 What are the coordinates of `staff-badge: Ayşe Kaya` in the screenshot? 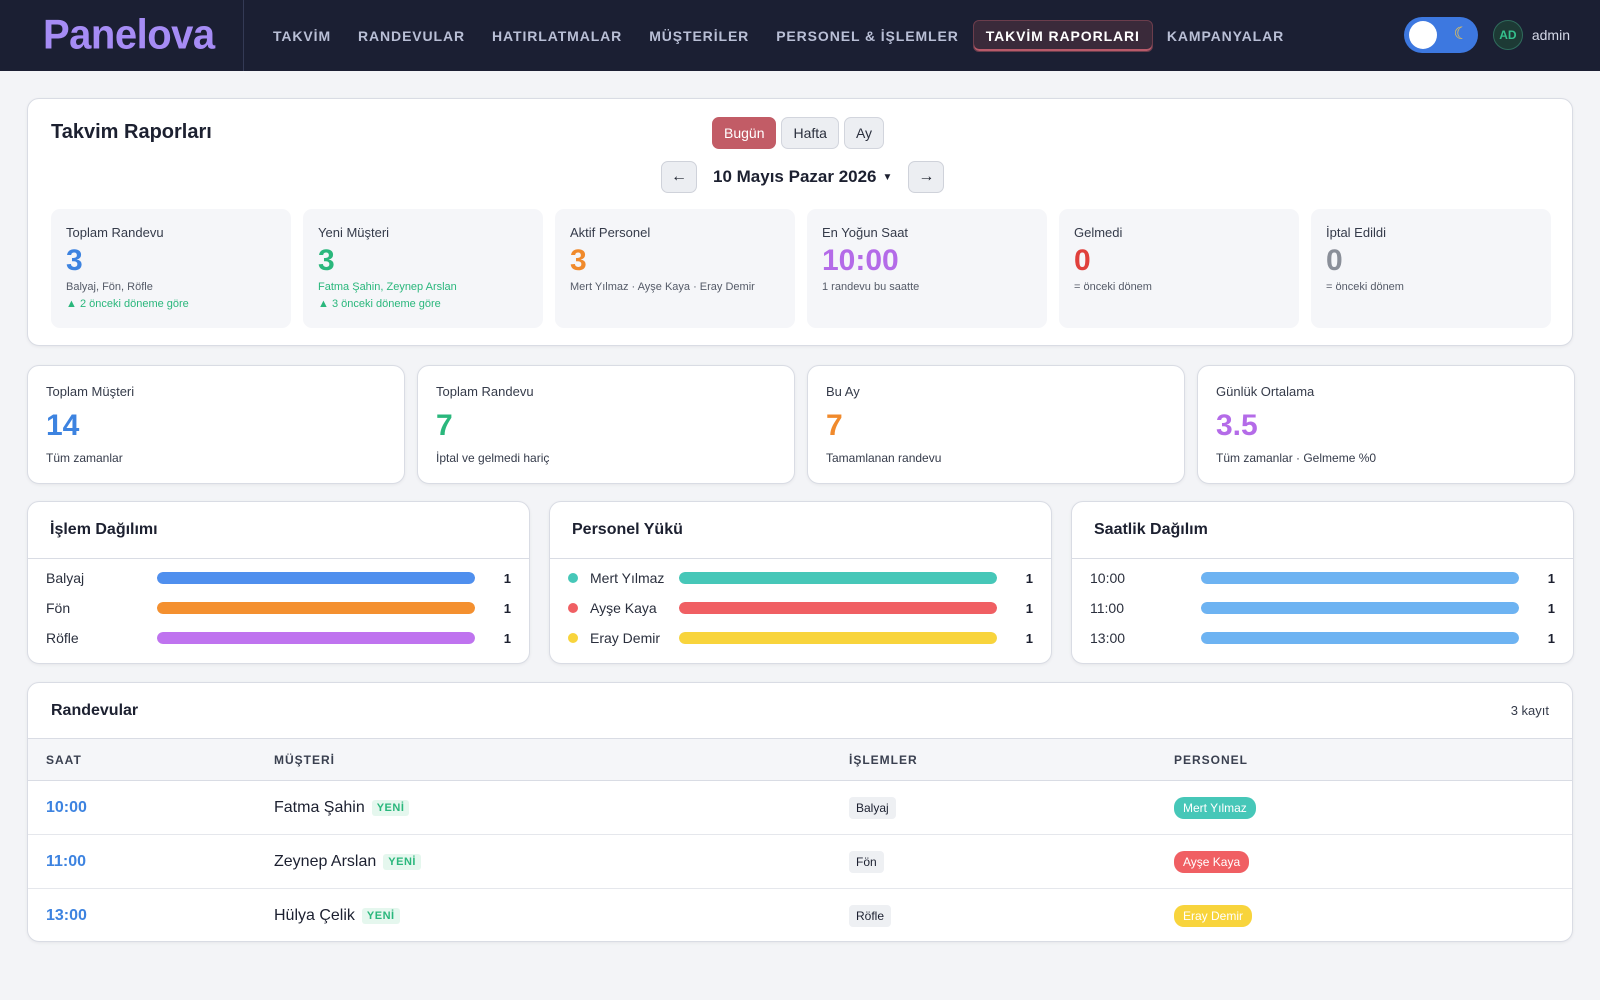 It's located at (1212, 861).